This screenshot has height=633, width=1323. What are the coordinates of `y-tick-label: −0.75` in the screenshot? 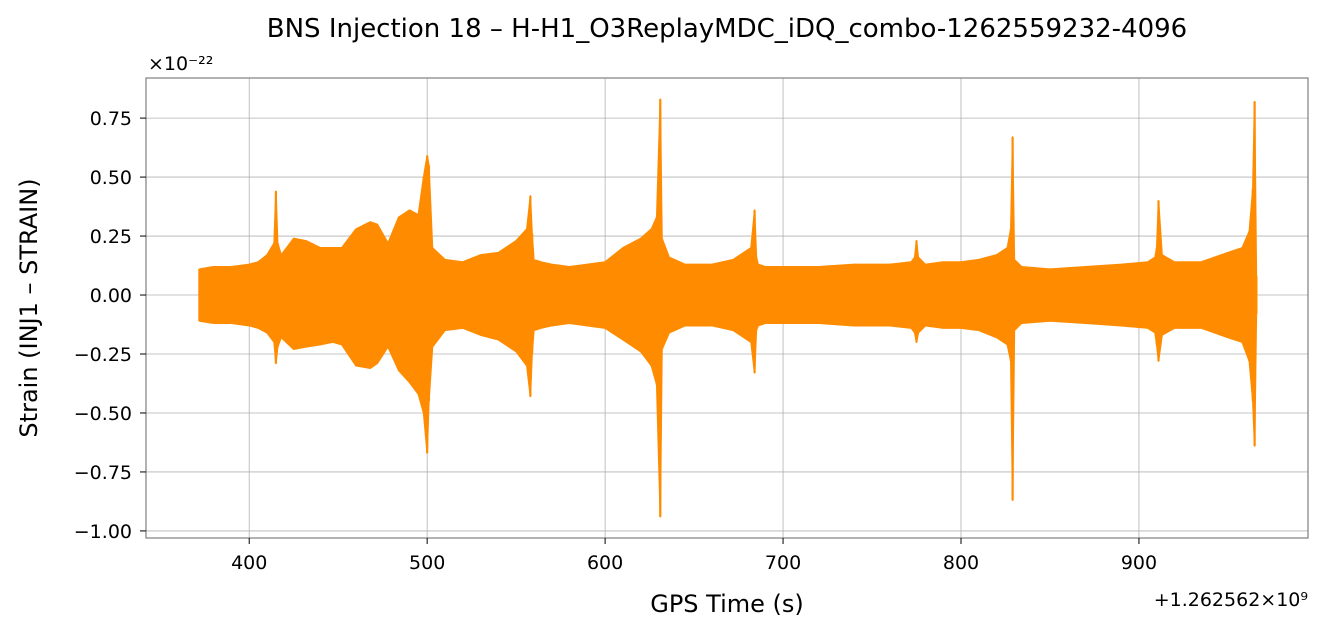 It's located at (103, 473).